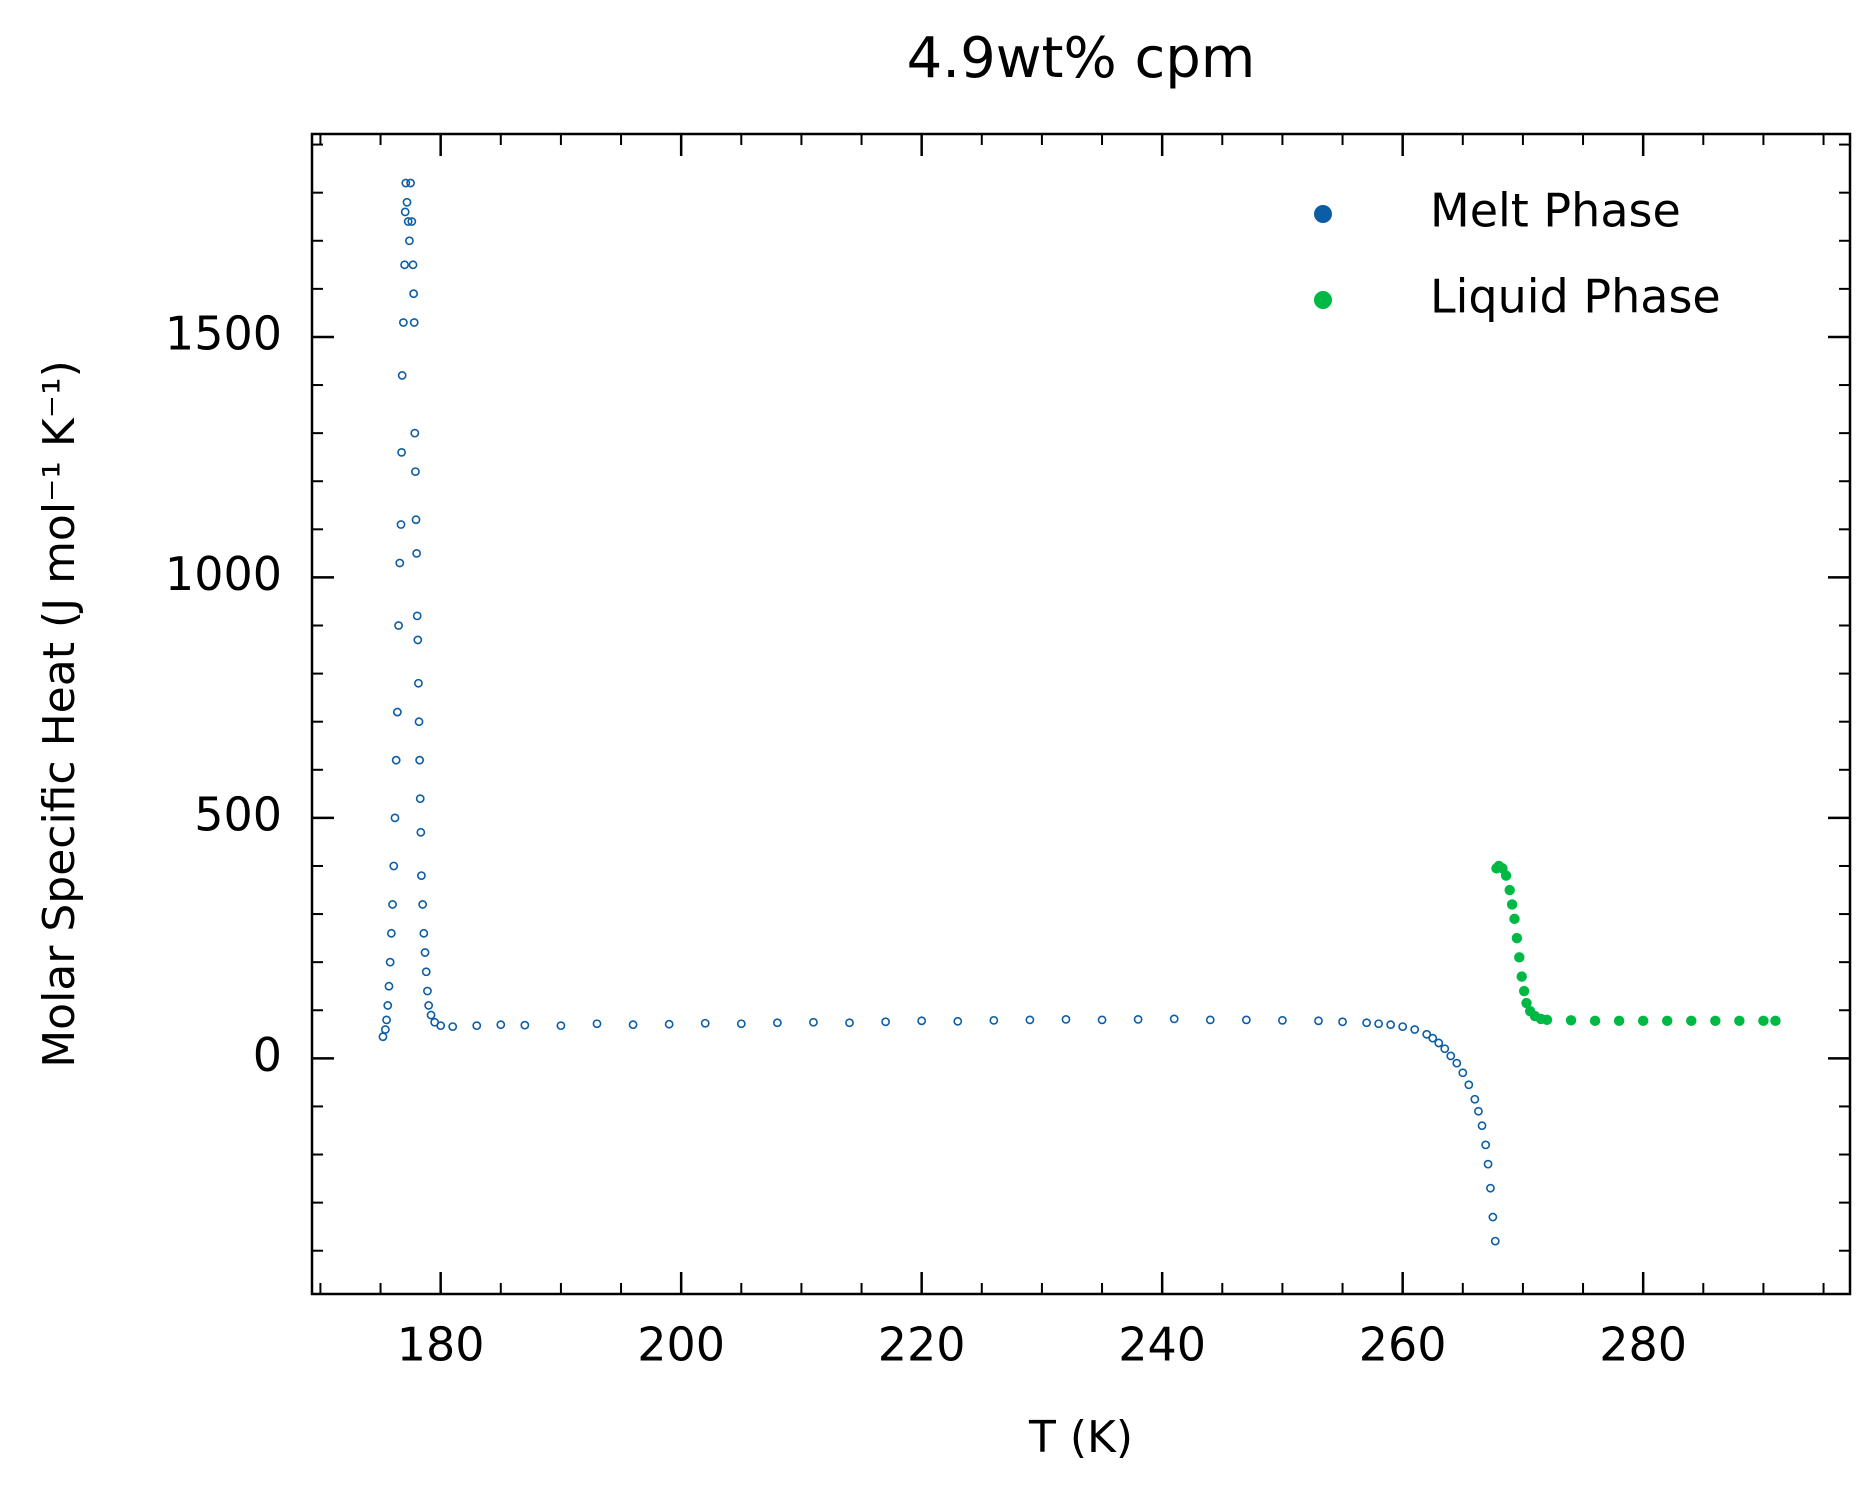  Describe the element at coordinates (267, 1055) in the screenshot. I see `y-tick-label: 0` at that location.